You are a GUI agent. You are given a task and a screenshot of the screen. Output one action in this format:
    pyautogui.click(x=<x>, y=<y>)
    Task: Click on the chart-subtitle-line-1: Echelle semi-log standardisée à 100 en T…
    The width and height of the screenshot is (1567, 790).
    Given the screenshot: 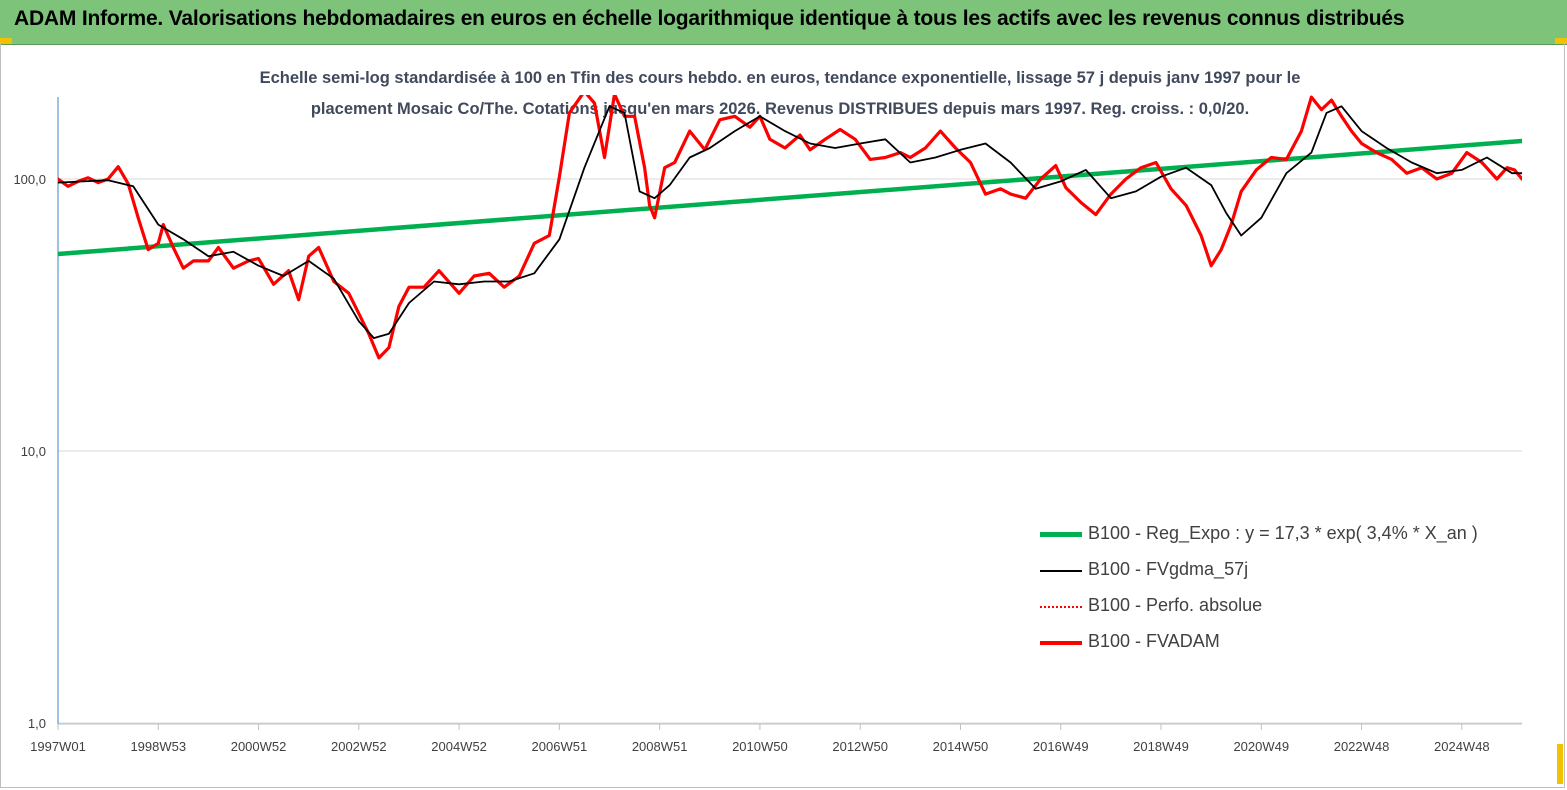 What is the action you would take?
    pyautogui.click(x=780, y=78)
    